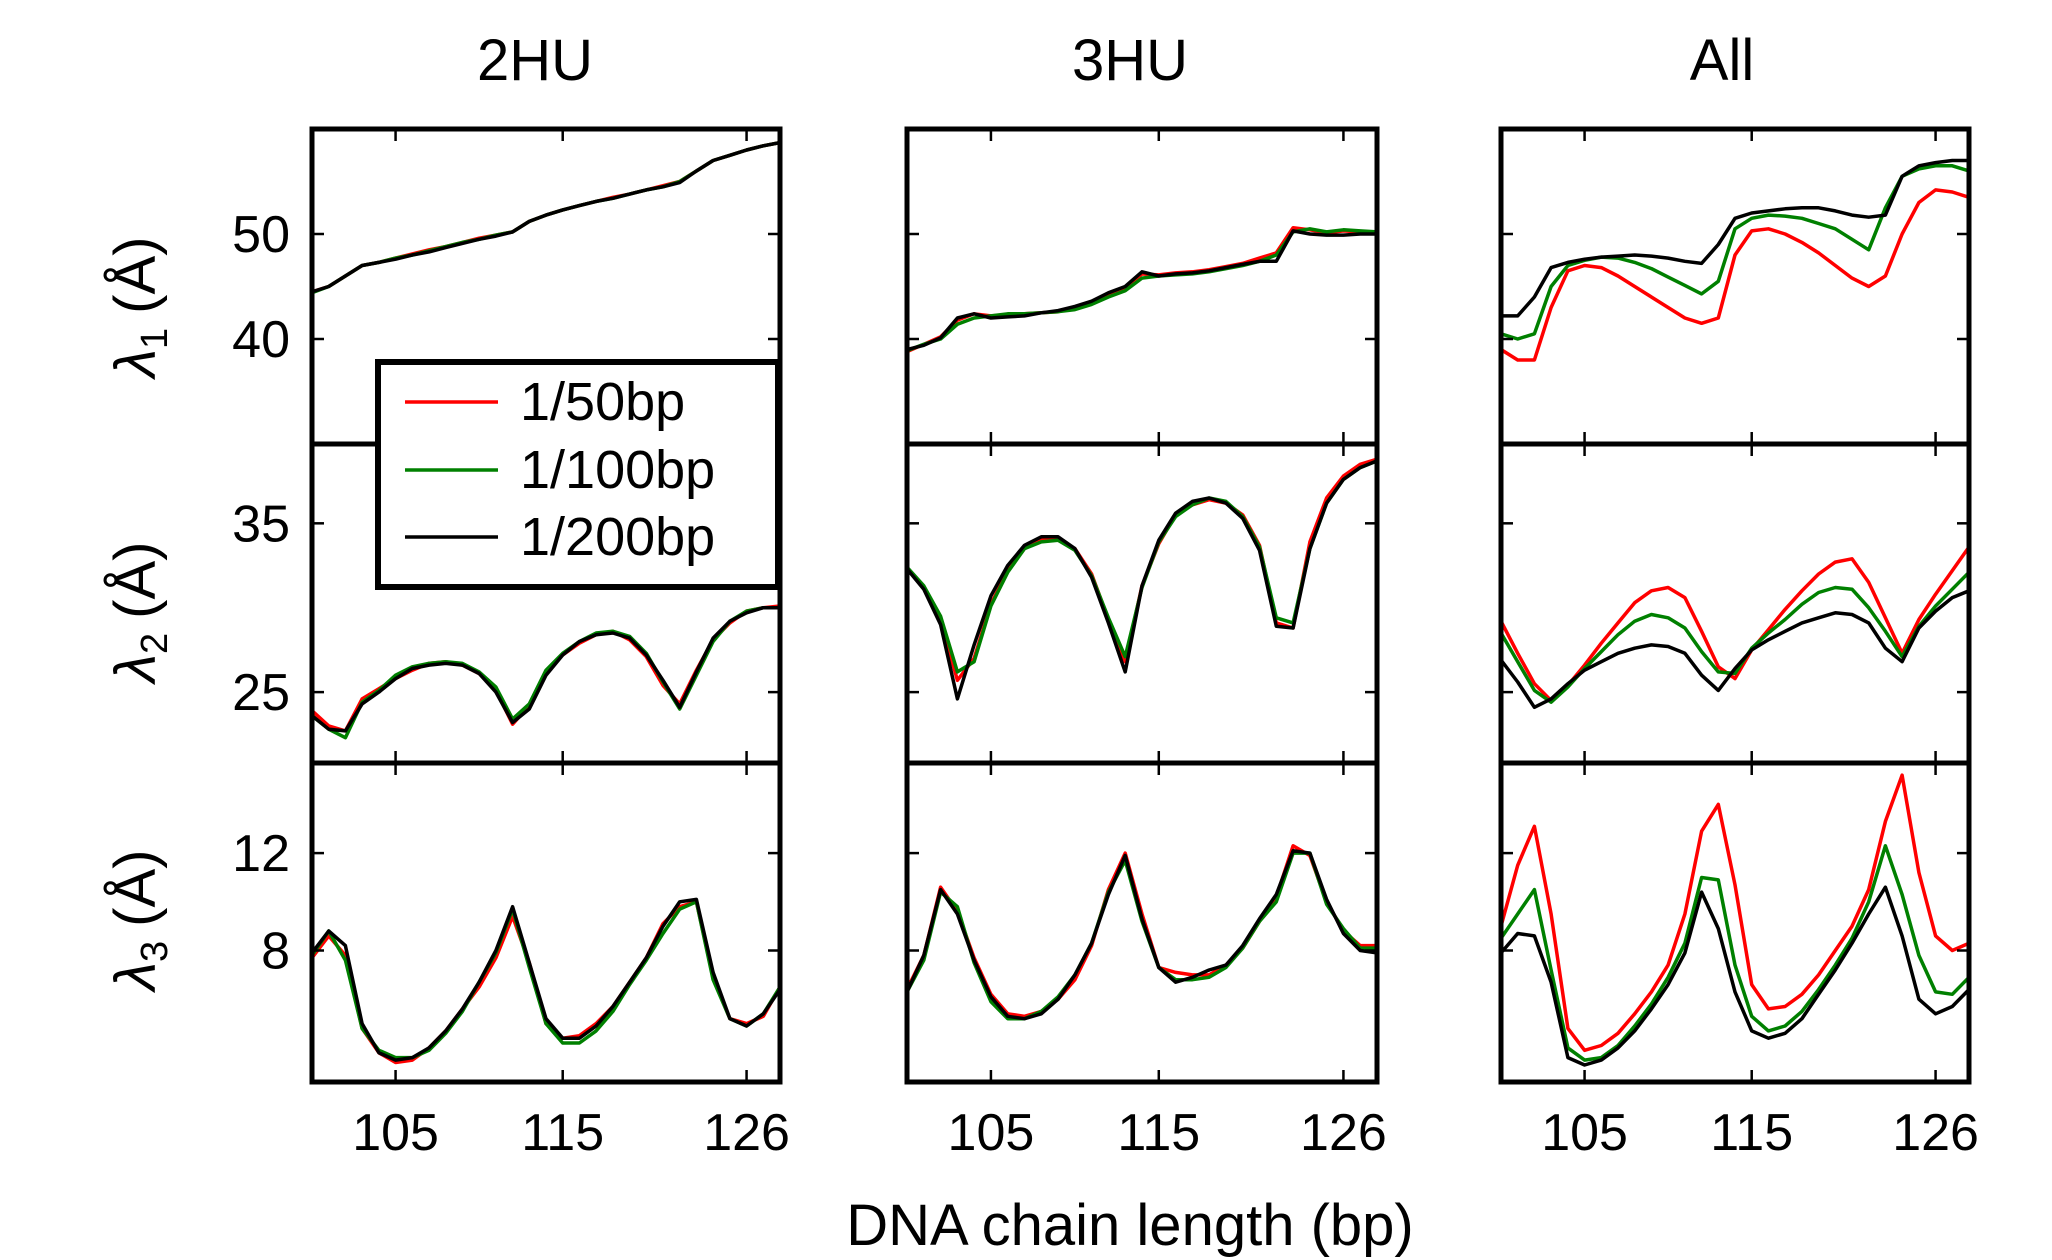 The image size is (2052, 1260). Describe the element at coordinates (1130, 60) in the screenshot. I see `column-title-3hu: 3HU` at that location.